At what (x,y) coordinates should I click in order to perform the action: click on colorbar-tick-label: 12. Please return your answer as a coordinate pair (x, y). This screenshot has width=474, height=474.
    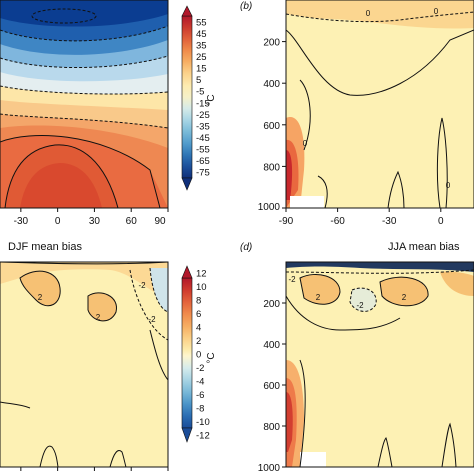
    Looking at the image, I should click on (201, 273).